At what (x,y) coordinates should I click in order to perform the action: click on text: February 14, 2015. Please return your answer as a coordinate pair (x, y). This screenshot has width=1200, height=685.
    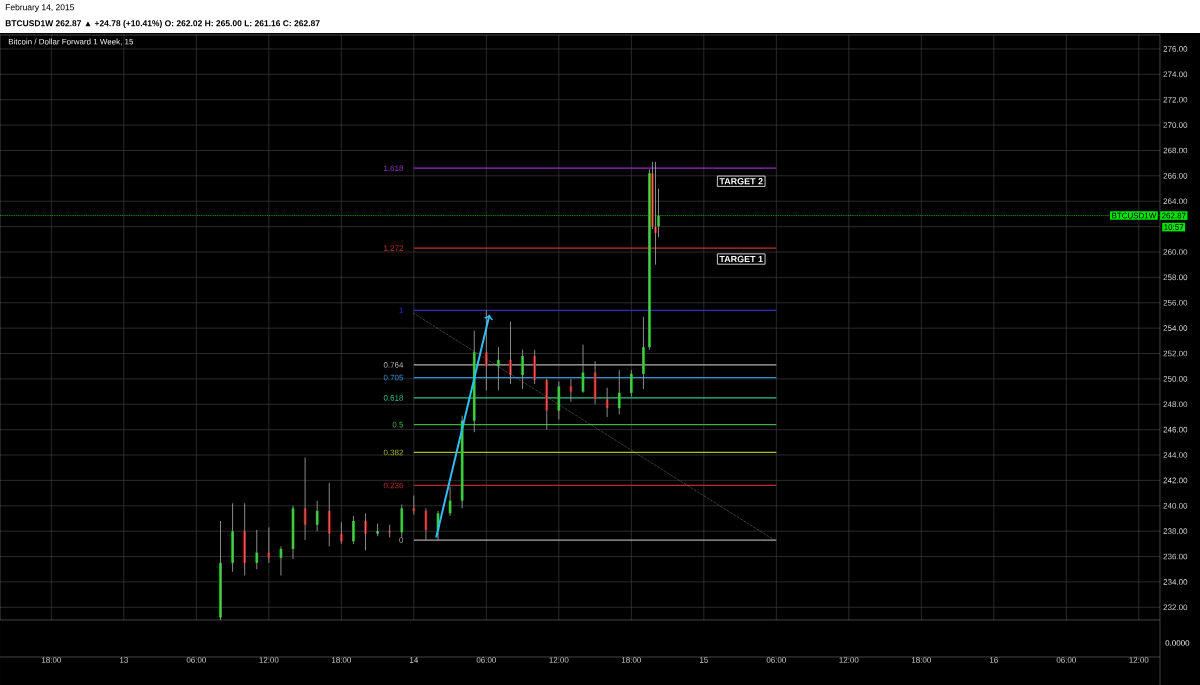
    Looking at the image, I should click on (40, 8).